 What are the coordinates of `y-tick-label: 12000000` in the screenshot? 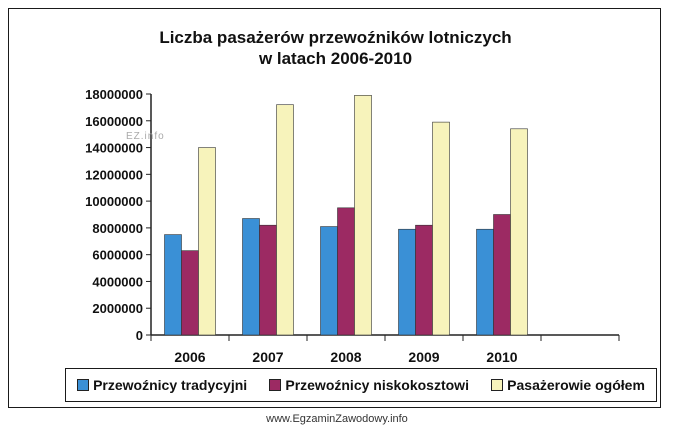 It's located at (114, 174).